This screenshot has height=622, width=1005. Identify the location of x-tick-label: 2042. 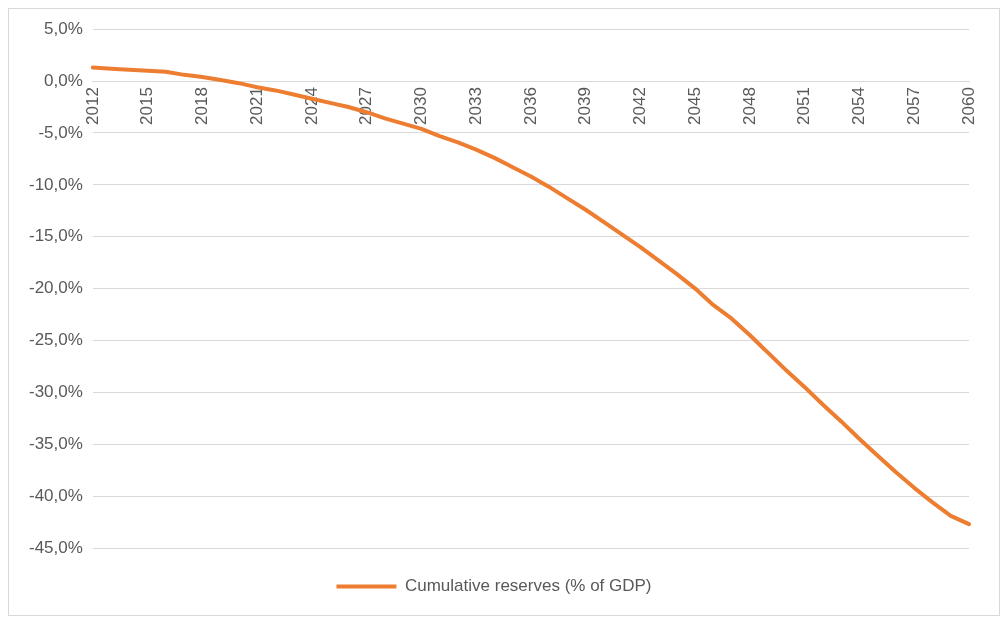
(640, 106).